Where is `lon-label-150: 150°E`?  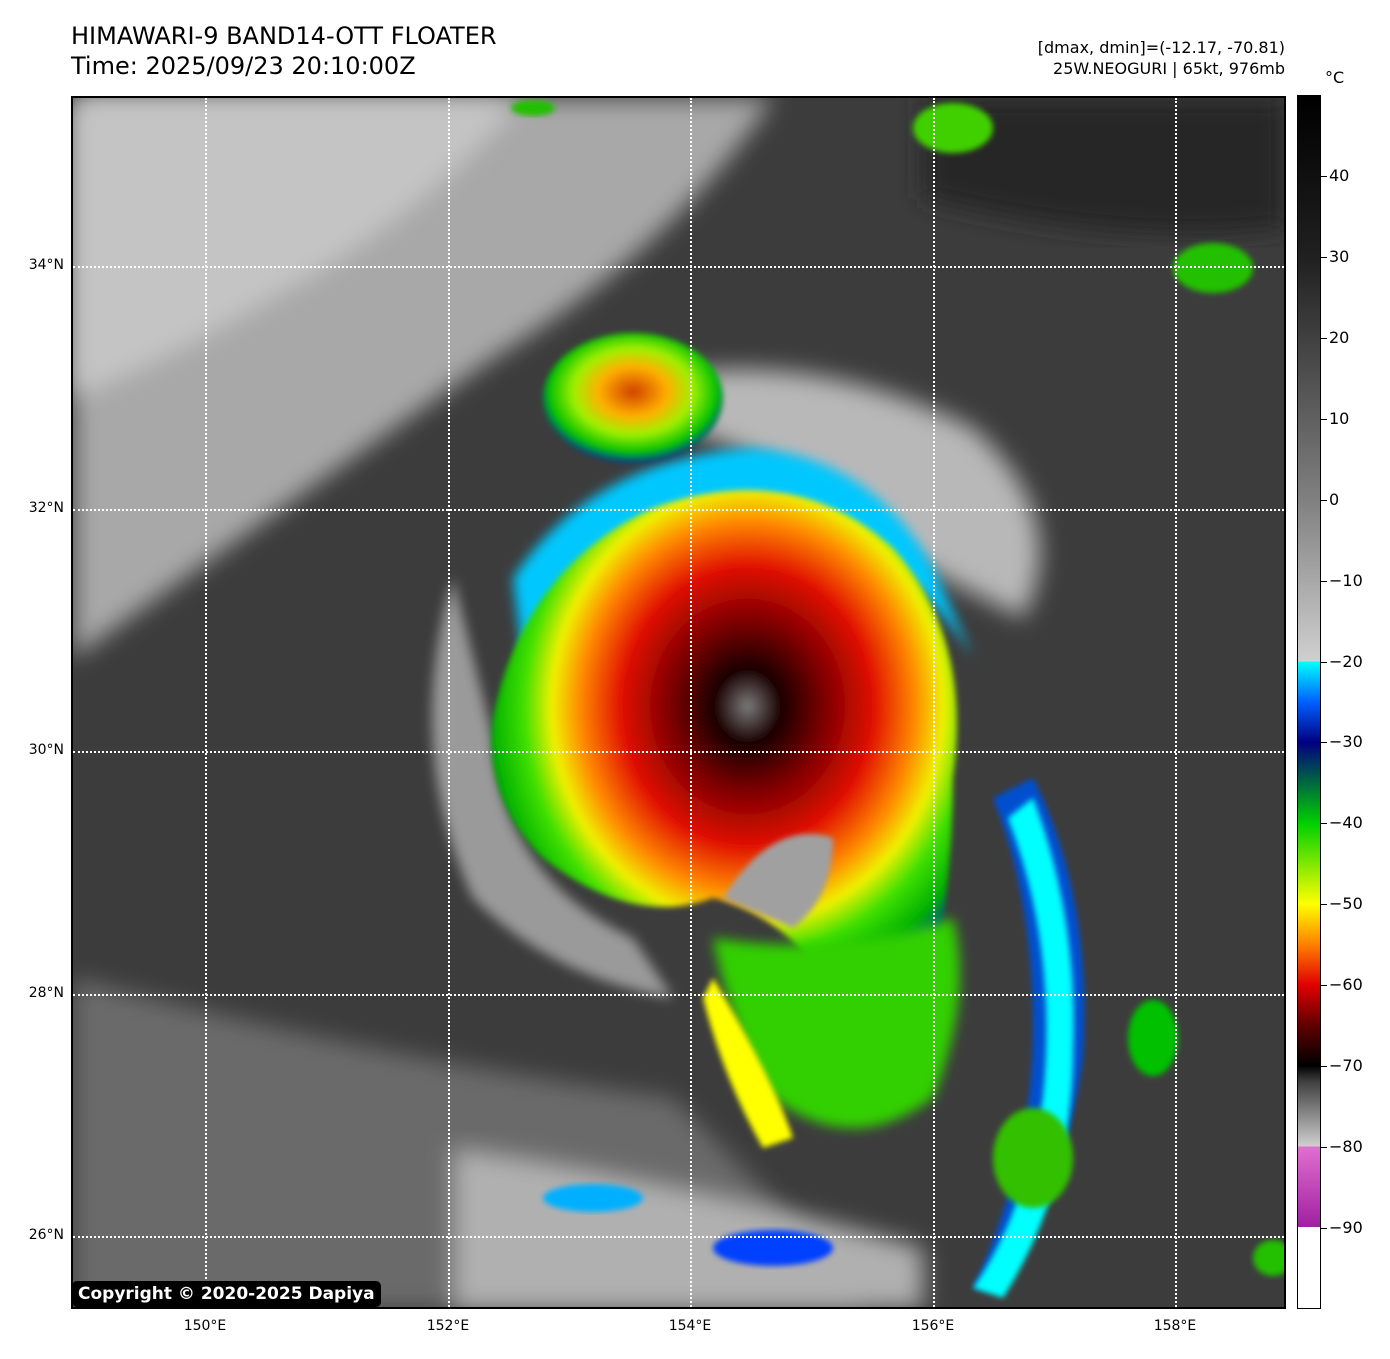
lon-label-150: 150°E is located at coordinates (205, 1326).